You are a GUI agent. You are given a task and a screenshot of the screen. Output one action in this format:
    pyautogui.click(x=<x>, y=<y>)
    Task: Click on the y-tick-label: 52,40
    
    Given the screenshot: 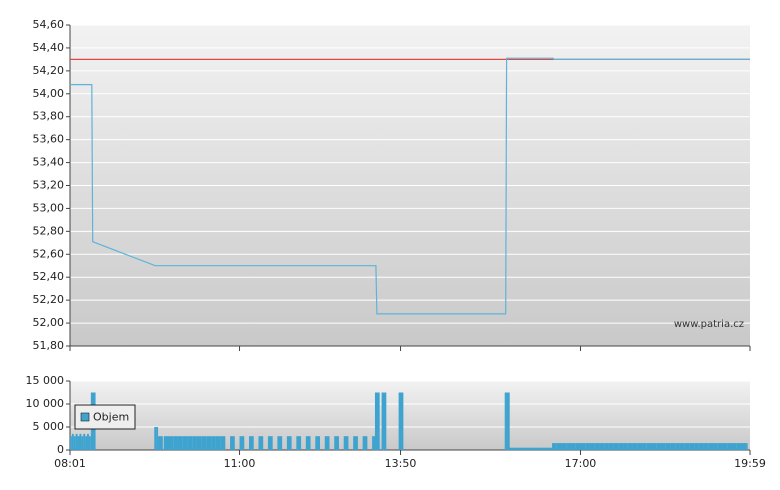 What is the action you would take?
    pyautogui.click(x=49, y=276)
    